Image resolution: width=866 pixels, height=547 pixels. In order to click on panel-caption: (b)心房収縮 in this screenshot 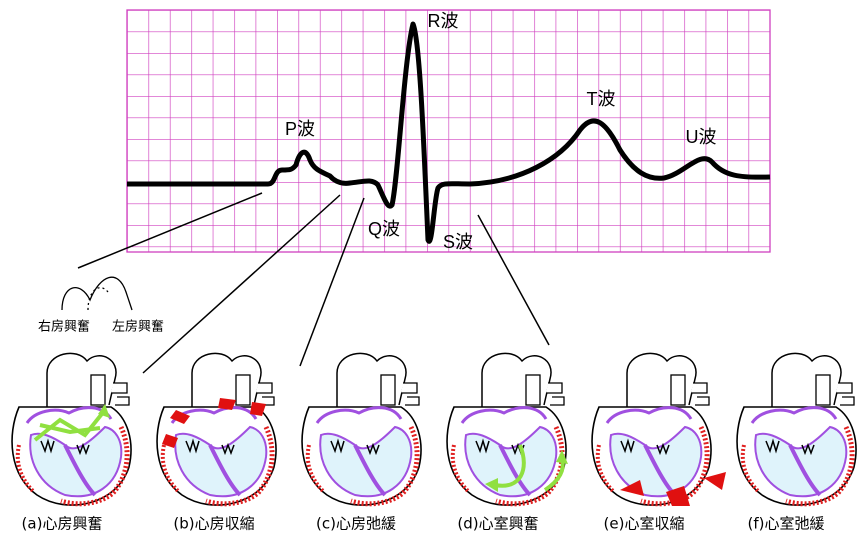, I will do `click(213, 524)`.